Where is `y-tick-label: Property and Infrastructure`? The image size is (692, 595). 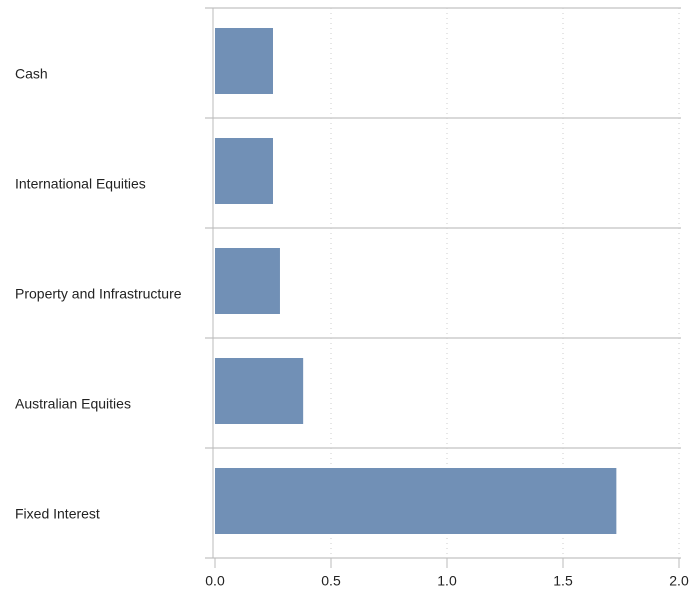
y-tick-label: Property and Infrastructure is located at coordinates (98, 294).